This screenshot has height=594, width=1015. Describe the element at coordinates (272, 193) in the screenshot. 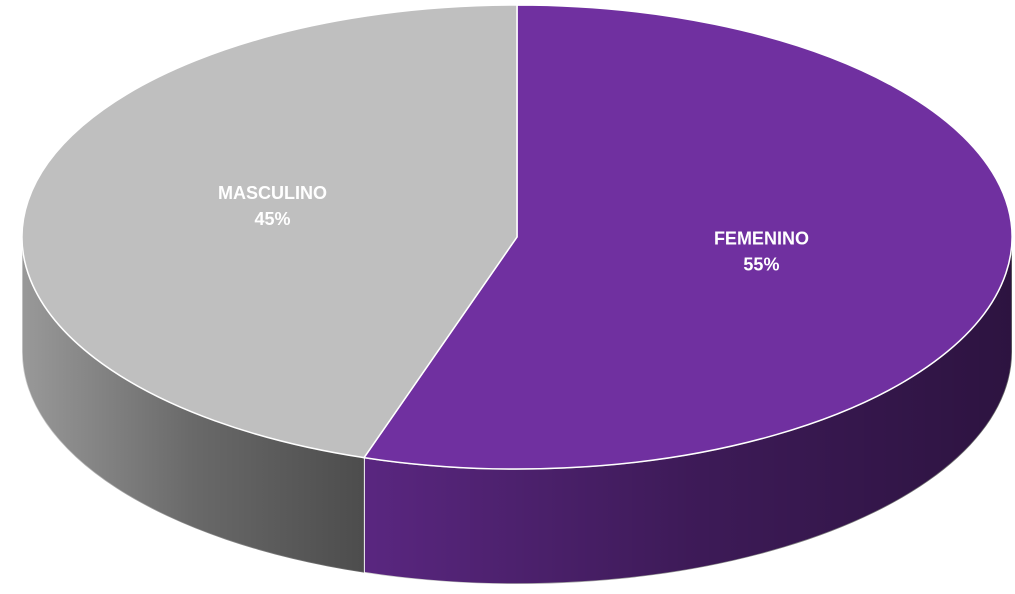

I see `data-label-name: MASCULINO` at that location.